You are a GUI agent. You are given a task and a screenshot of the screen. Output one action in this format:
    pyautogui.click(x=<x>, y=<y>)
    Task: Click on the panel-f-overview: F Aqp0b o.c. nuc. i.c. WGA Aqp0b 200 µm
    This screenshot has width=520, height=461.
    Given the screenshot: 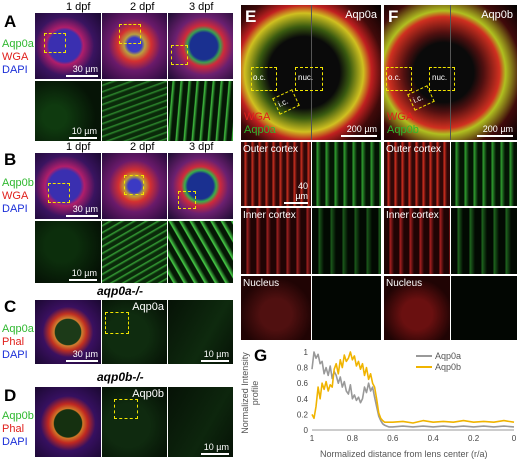 What is the action you would take?
    pyautogui.click(x=450, y=72)
    